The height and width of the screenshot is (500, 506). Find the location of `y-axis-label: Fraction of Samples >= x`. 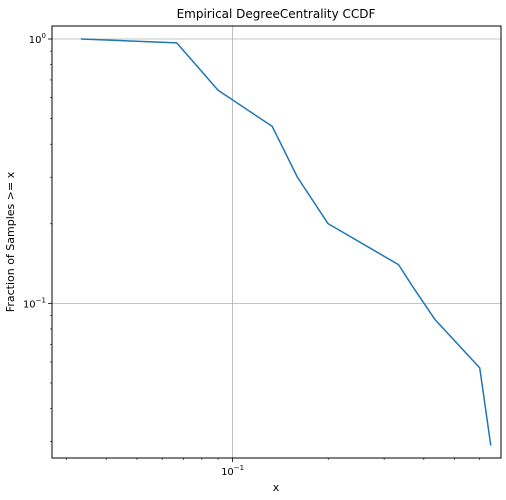

y-axis-label: Fraction of Samples >= x is located at coordinates (10, 241).